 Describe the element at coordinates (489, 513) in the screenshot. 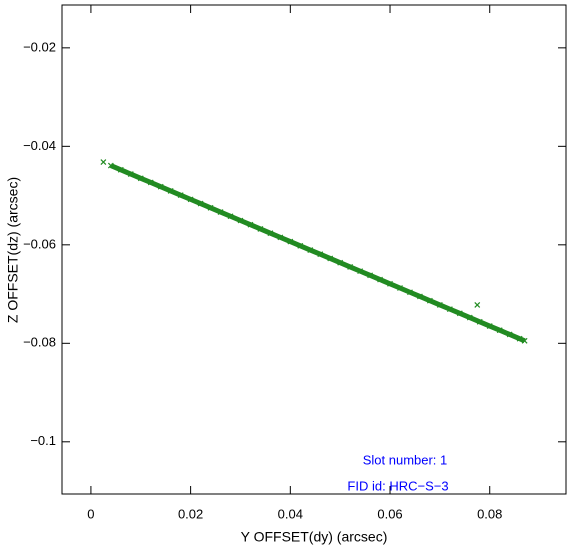

I see `x-tick-label: 0.08` at that location.